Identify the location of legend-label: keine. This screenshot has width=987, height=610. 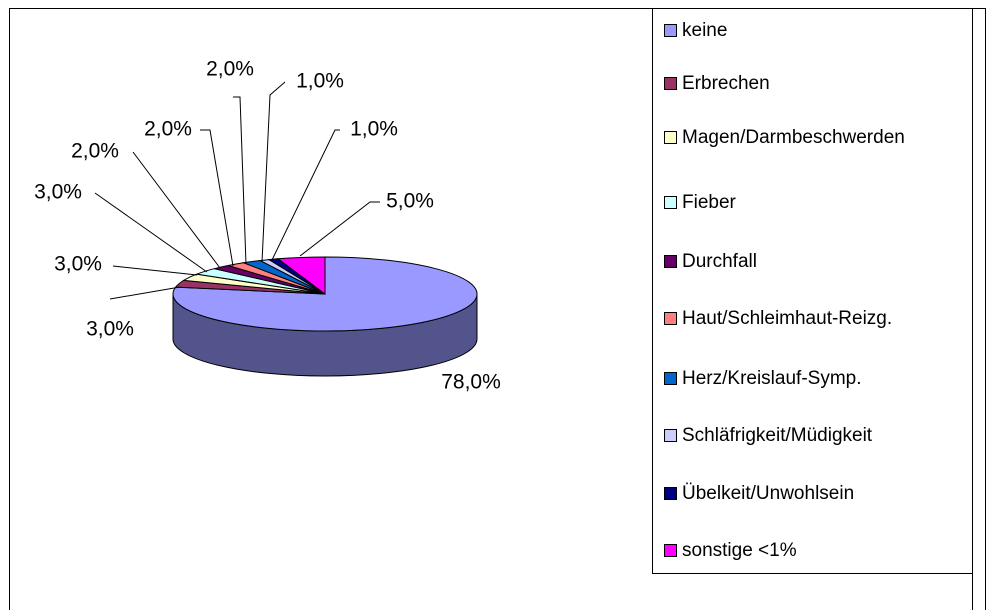
(705, 30).